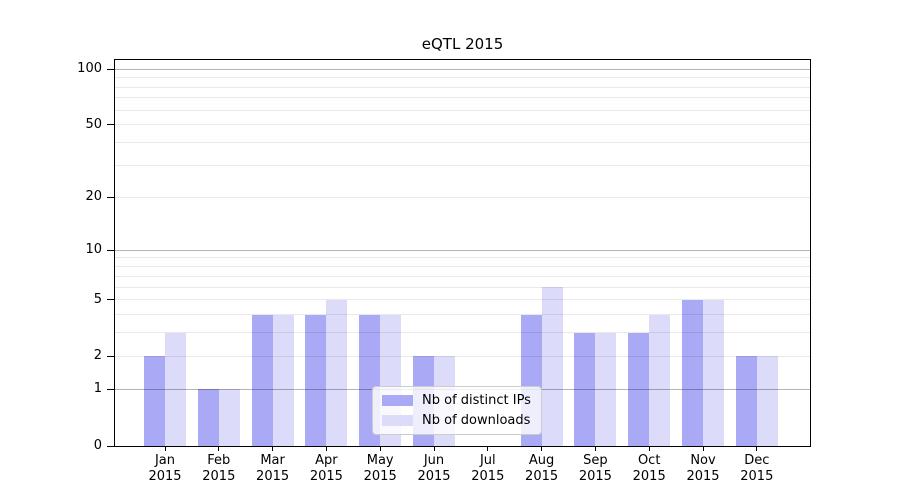 Image resolution: width=900 pixels, height=500 pixels. I want to click on x-tick-month: Aug, so click(541, 460).